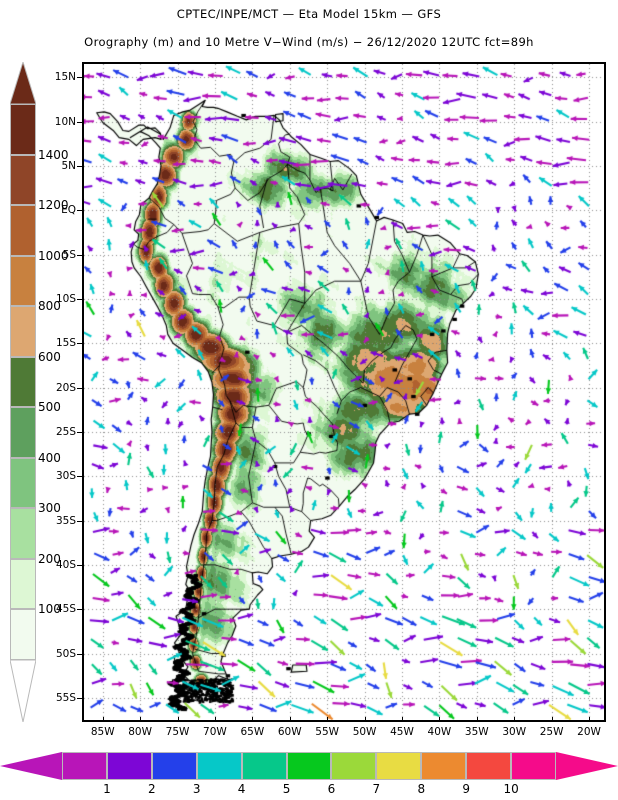  I want to click on orography-colorbar-min-arrow, so click(23, 691).